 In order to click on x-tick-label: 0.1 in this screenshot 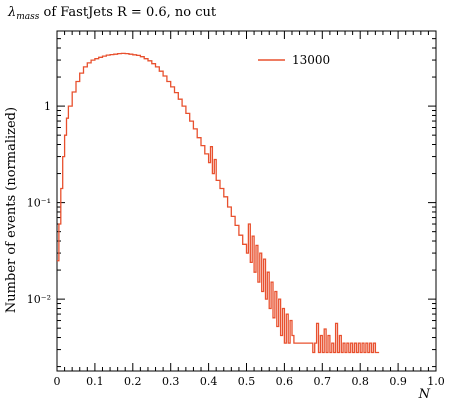, I will do `click(95, 381)`.